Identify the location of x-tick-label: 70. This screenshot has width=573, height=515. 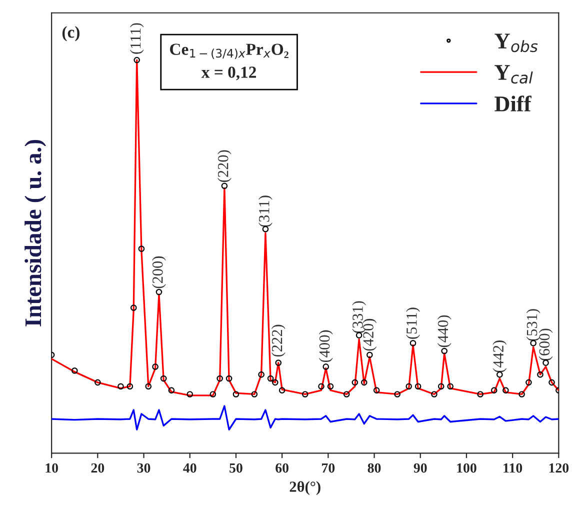
(328, 468).